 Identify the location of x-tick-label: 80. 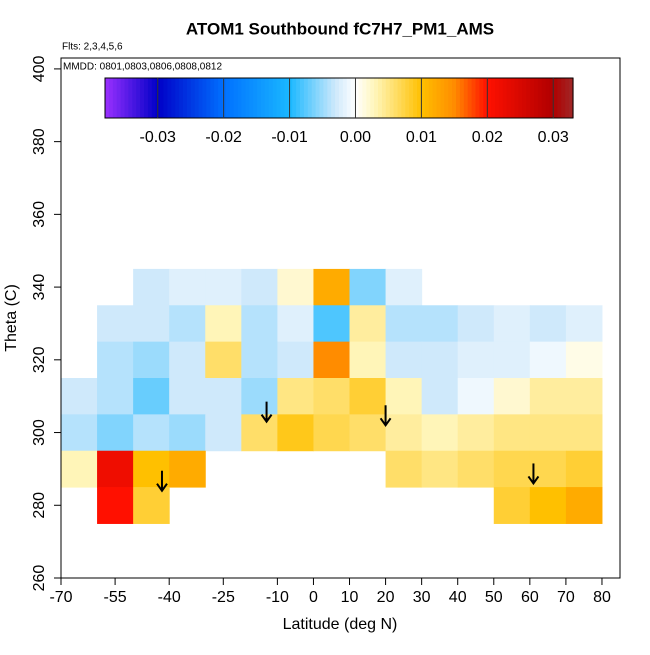
(602, 597).